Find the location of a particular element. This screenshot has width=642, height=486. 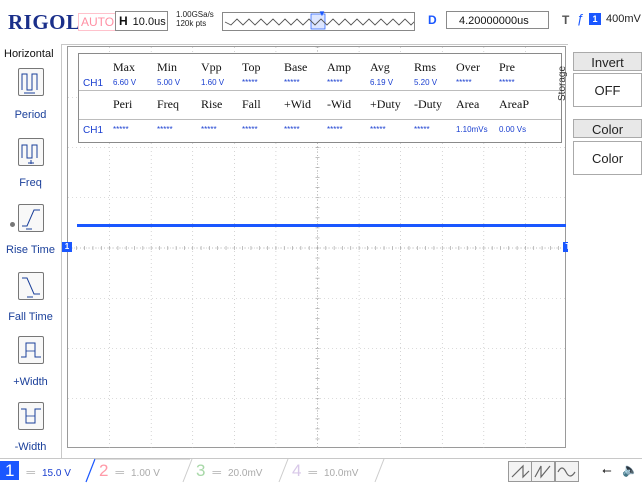

meas-value: 1.10mVs is located at coordinates (472, 129).